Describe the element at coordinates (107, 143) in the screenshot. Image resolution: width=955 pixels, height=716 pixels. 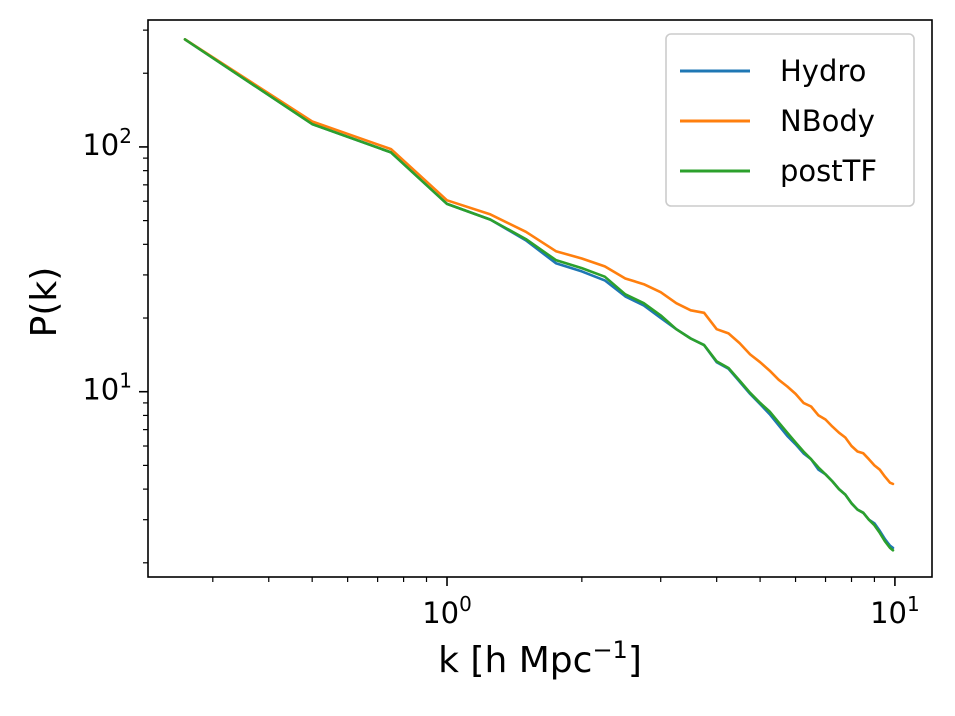
I see `y-tick-label: 10²` at that location.